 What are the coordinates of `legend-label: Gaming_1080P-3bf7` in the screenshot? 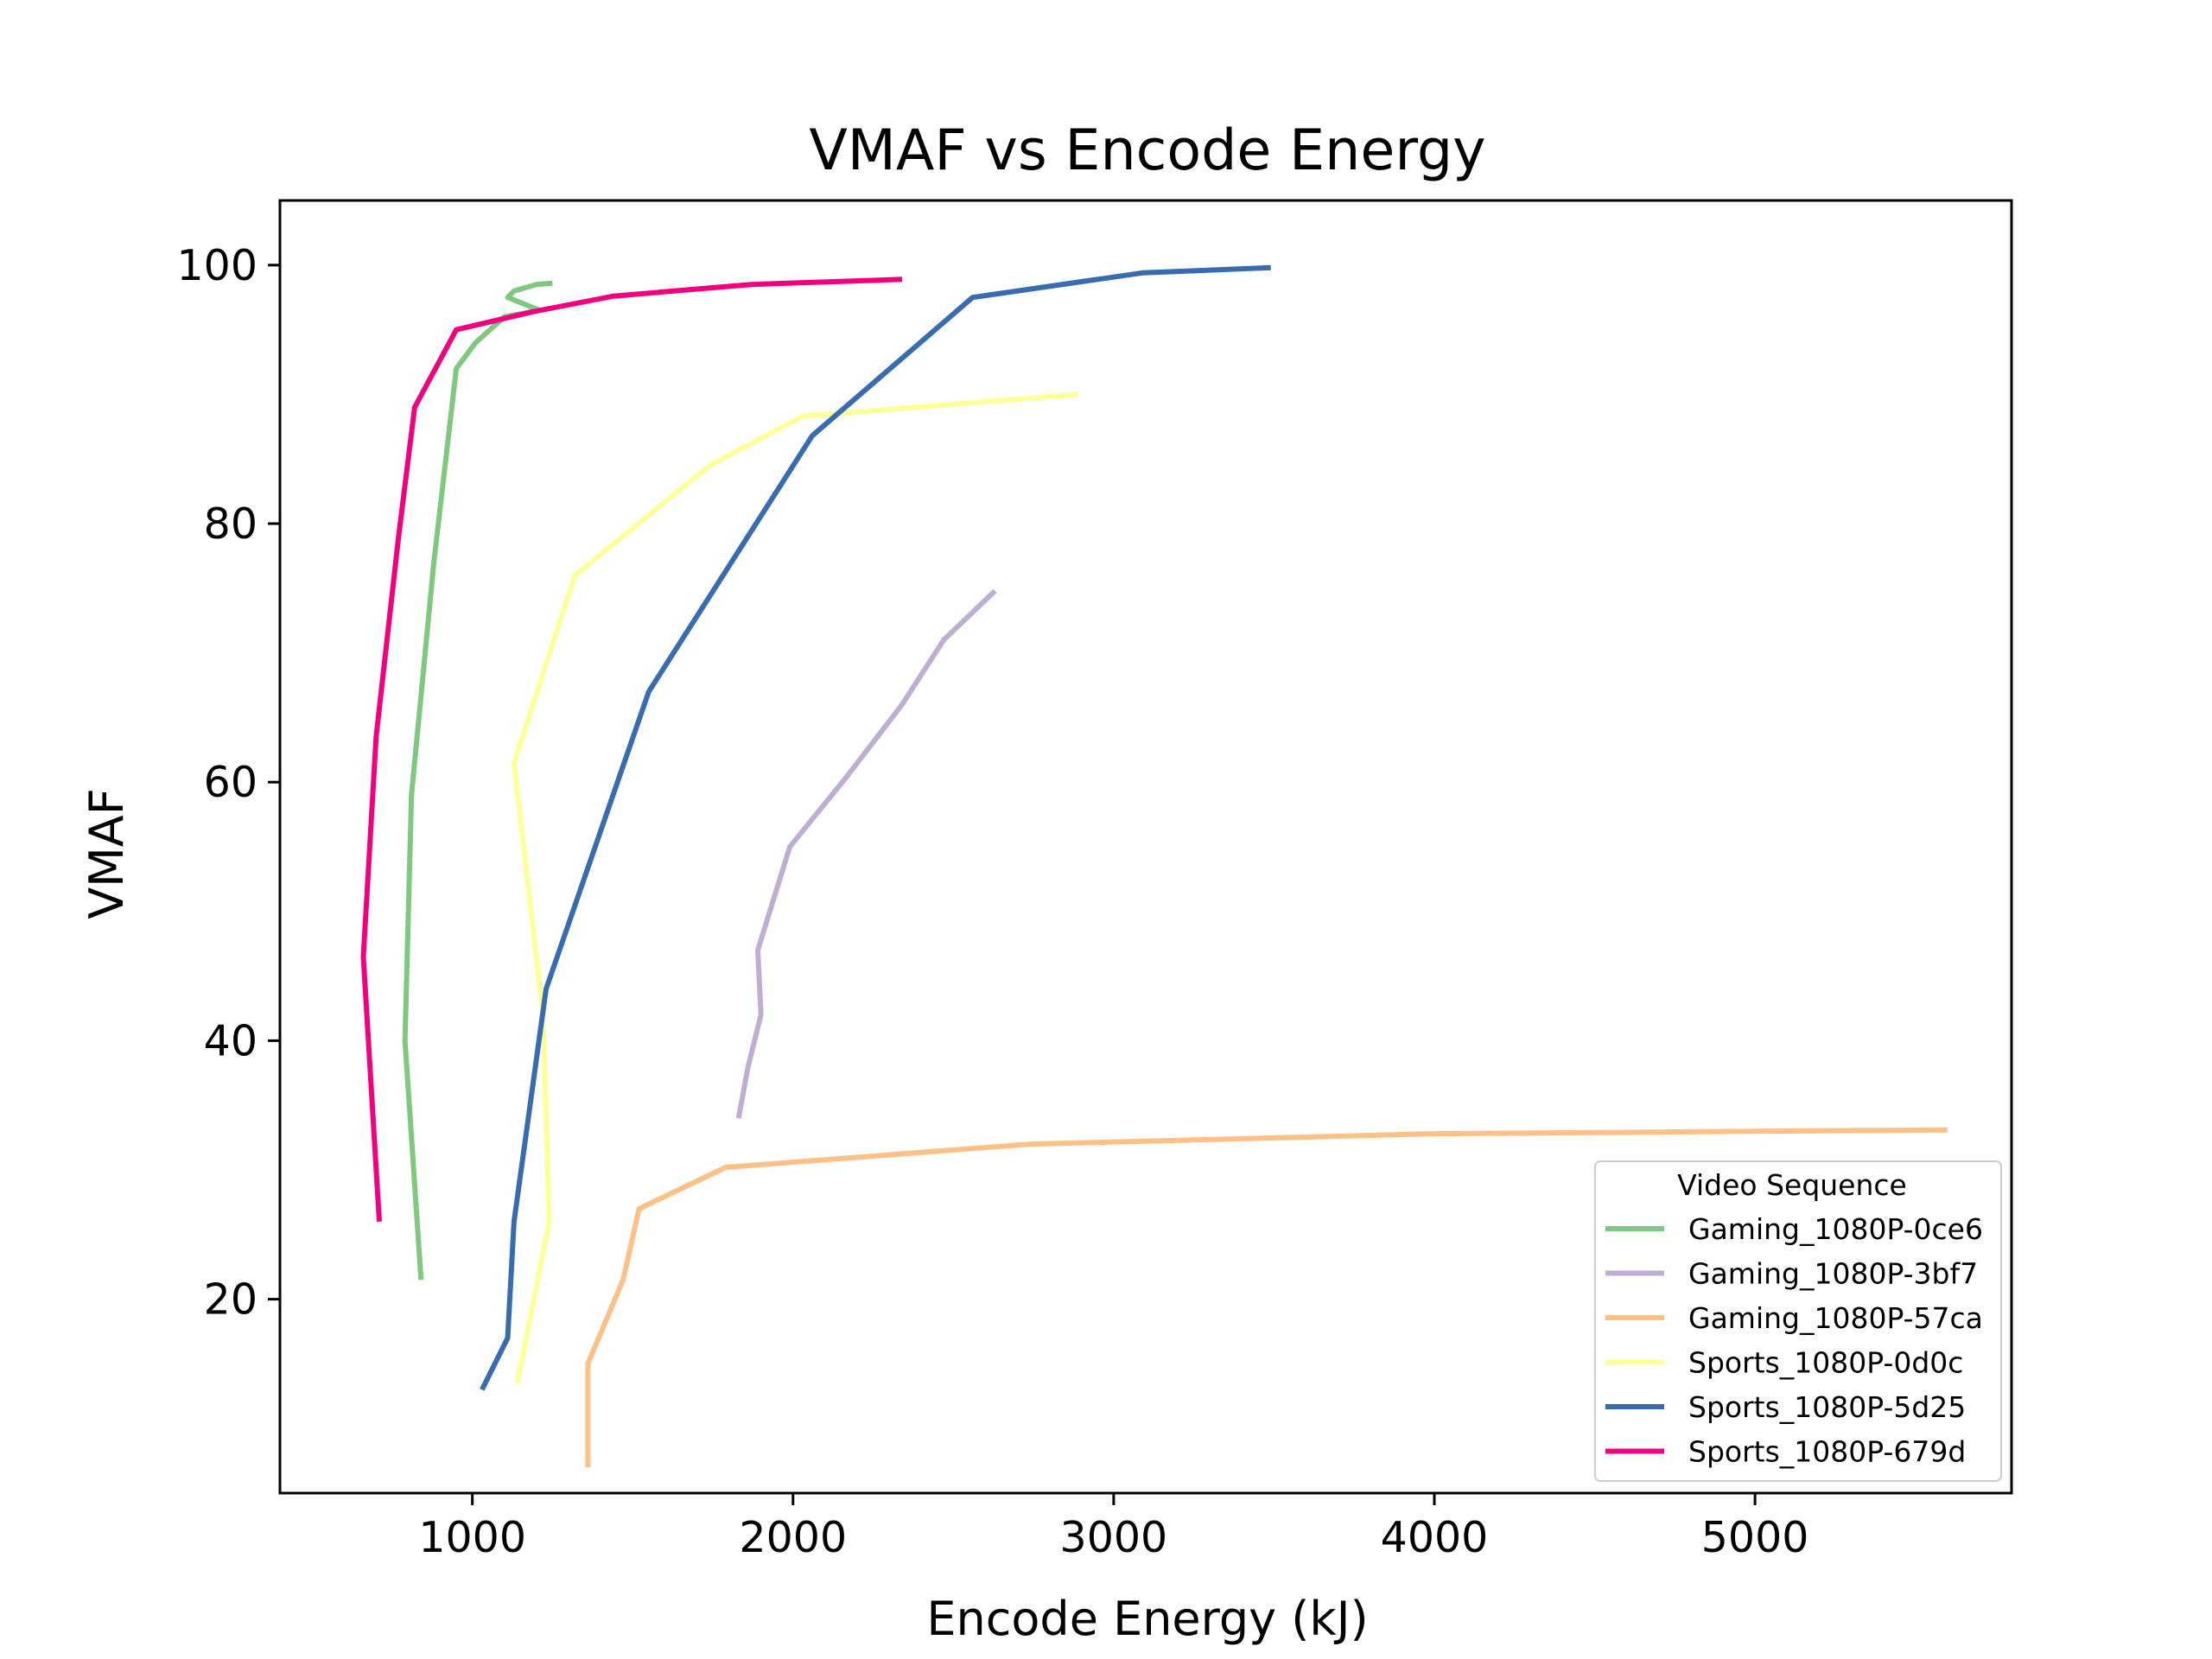 It's located at (1833, 1274).